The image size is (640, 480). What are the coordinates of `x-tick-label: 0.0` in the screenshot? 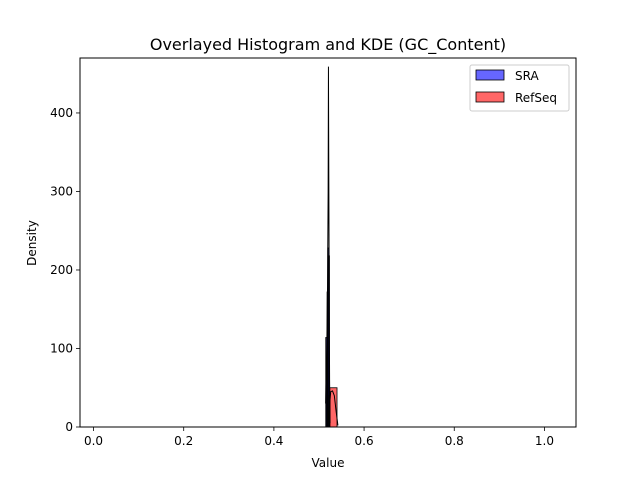 It's located at (93, 441).